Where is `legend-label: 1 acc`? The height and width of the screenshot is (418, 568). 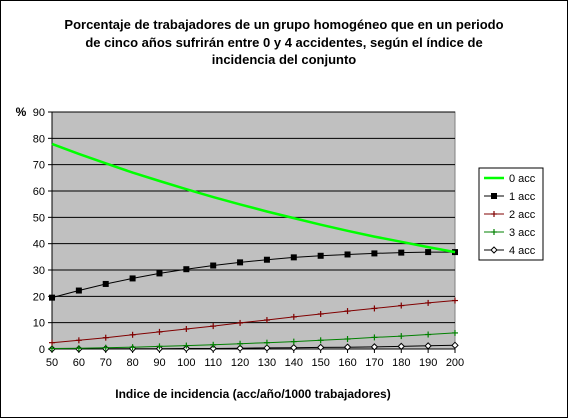
legend-label: 1 acc is located at coordinates (522, 197).